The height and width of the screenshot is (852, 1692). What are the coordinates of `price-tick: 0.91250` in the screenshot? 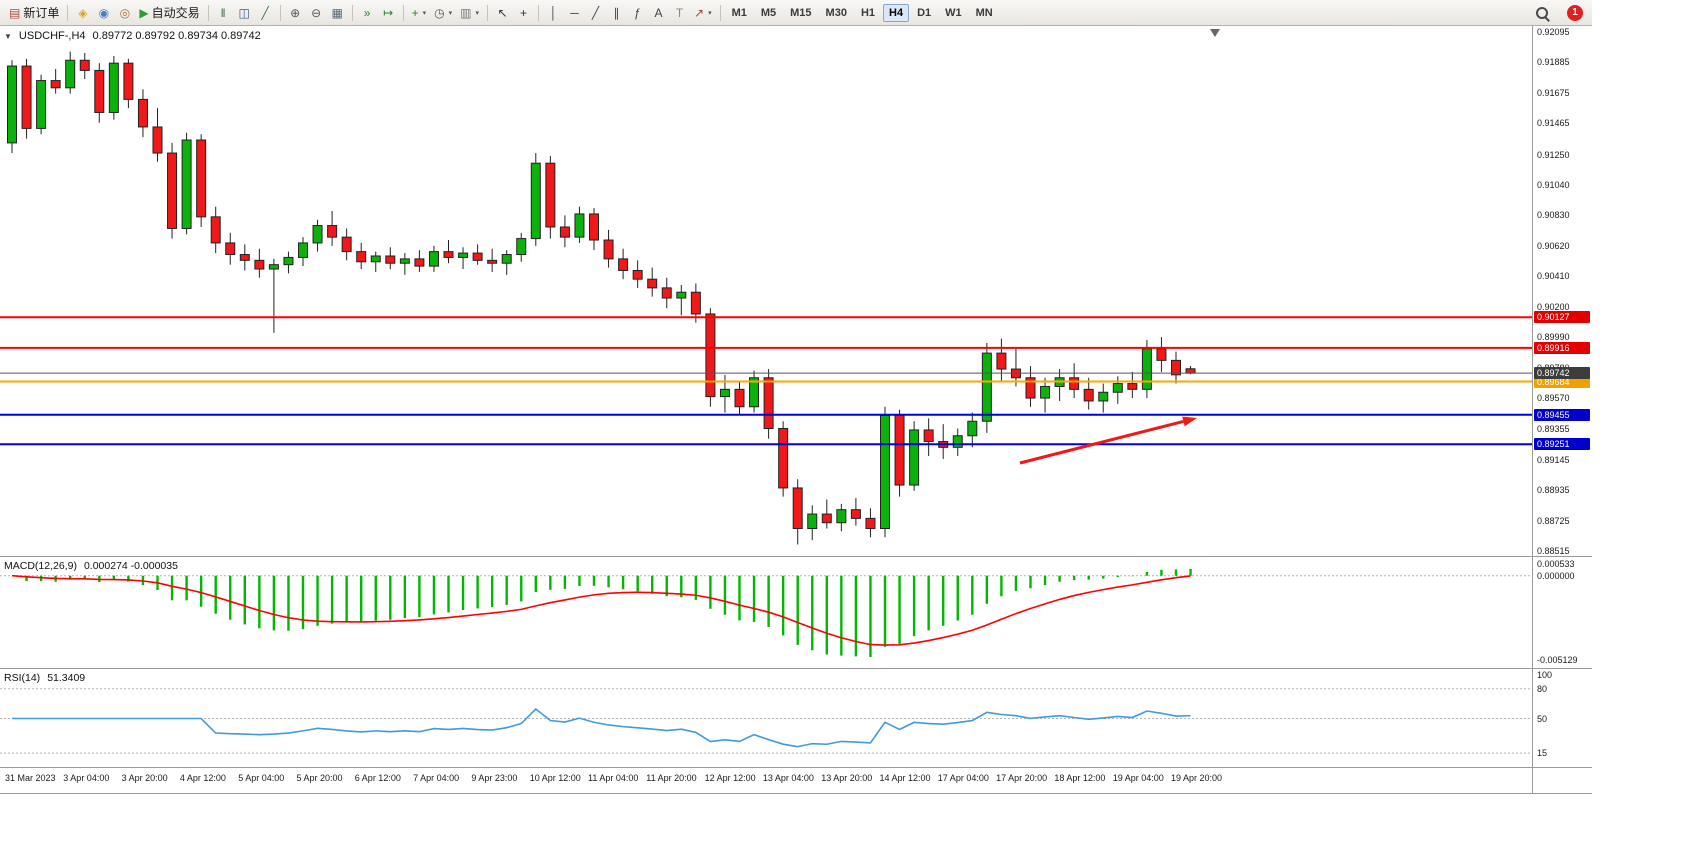 It's located at (1553, 154).